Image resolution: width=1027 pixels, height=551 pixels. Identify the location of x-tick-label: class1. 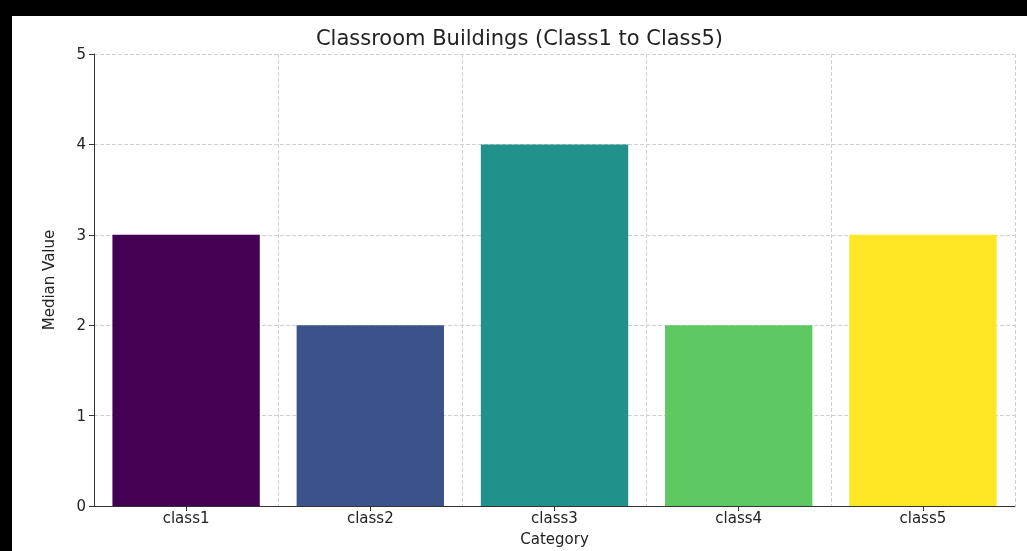
(186, 517).